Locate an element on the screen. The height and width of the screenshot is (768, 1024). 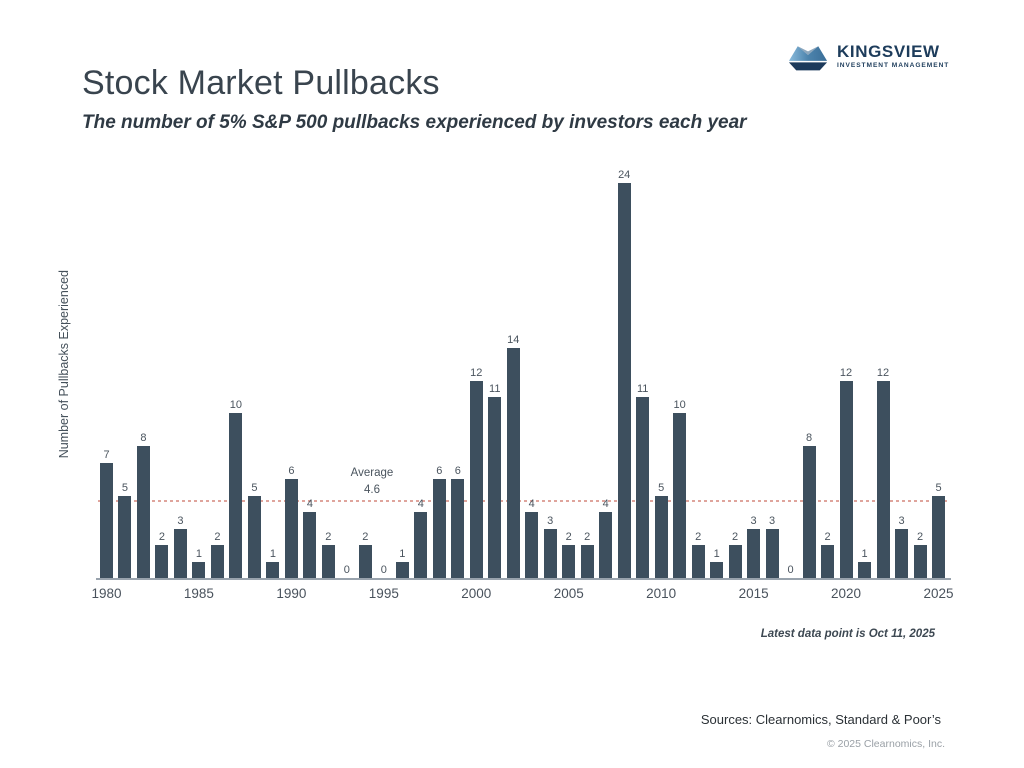
bar-value-label-1985: 1 is located at coordinates (198, 553).